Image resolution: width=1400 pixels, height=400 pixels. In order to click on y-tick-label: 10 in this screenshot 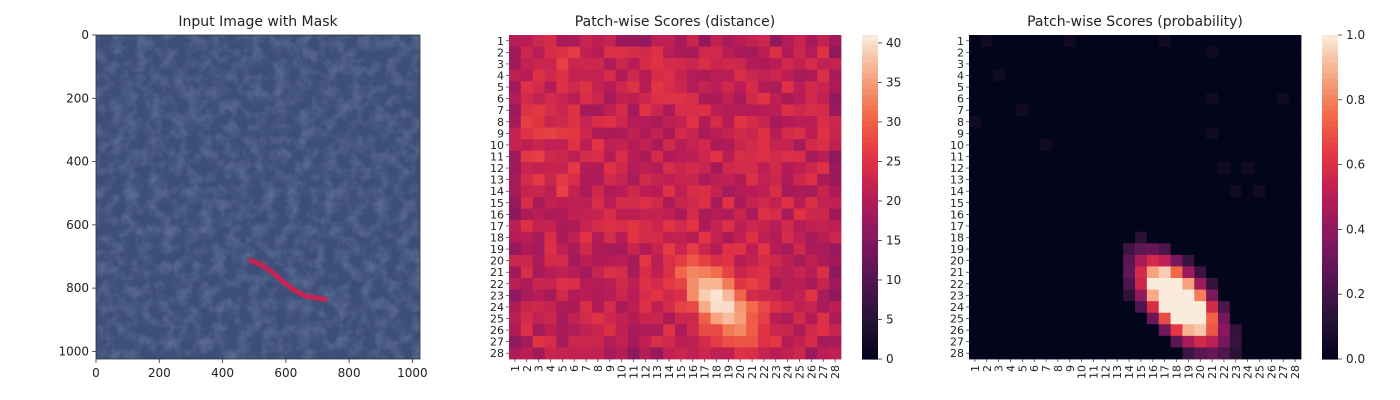, I will do `click(957, 145)`.